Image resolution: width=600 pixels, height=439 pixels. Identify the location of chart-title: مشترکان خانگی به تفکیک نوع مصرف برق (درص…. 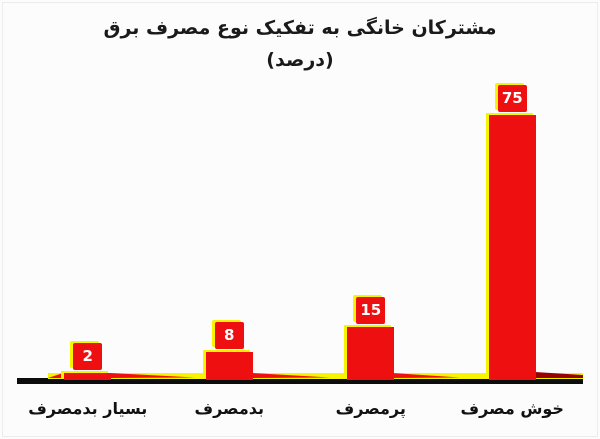
(300, 44).